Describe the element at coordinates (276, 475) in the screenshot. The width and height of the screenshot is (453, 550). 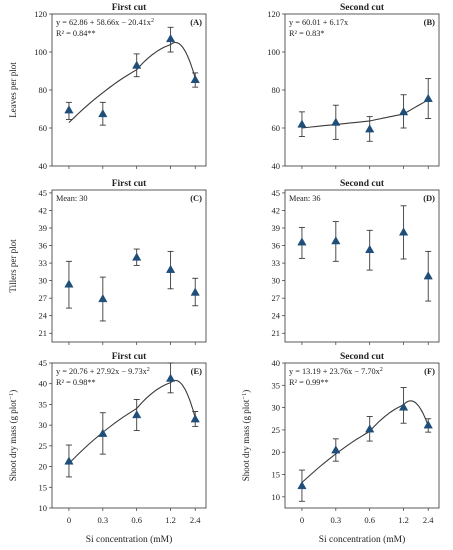
I see `y-tick-label: 15` at that location.